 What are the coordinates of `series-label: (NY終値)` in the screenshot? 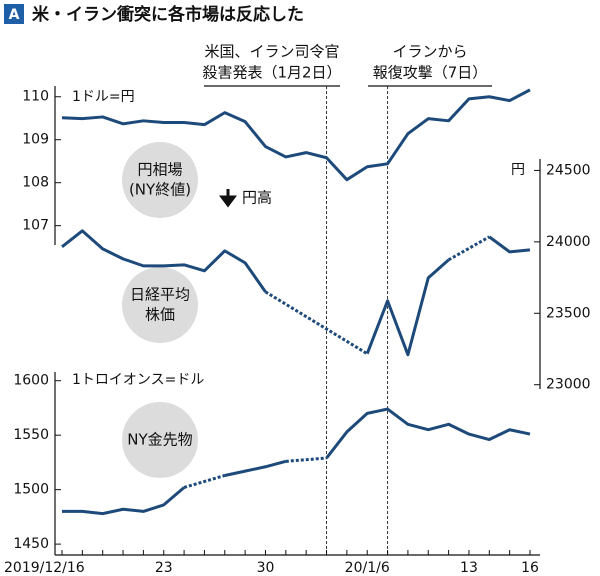 It's located at (160, 190).